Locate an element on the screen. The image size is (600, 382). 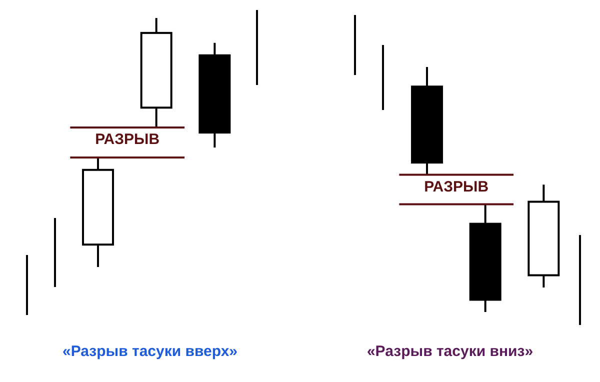
text: «Разрыв тасуки вверх» is located at coordinates (150, 351).